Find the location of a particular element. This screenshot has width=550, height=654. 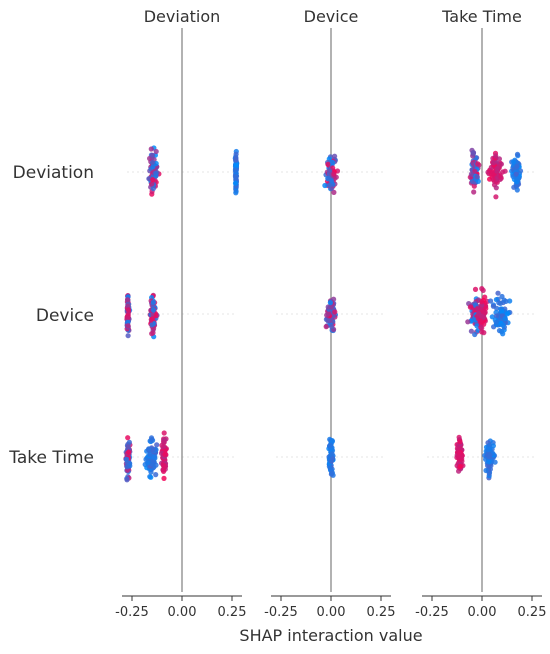

row-label-device: Device is located at coordinates (65, 316).